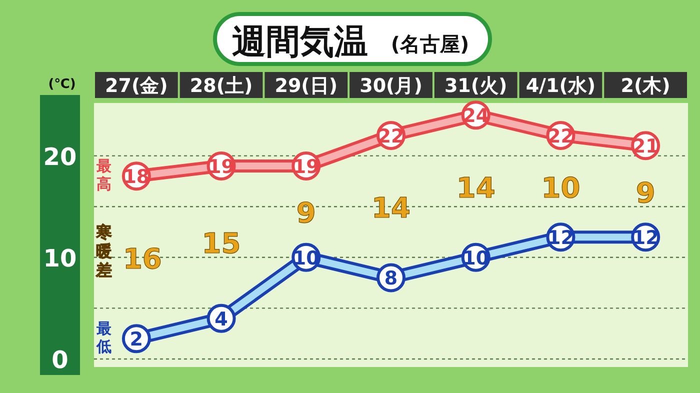 This screenshot has height=393, width=700. What do you see at coordinates (60, 156) in the screenshot?
I see `y-tick-label: 20` at bounding box center [60, 156].